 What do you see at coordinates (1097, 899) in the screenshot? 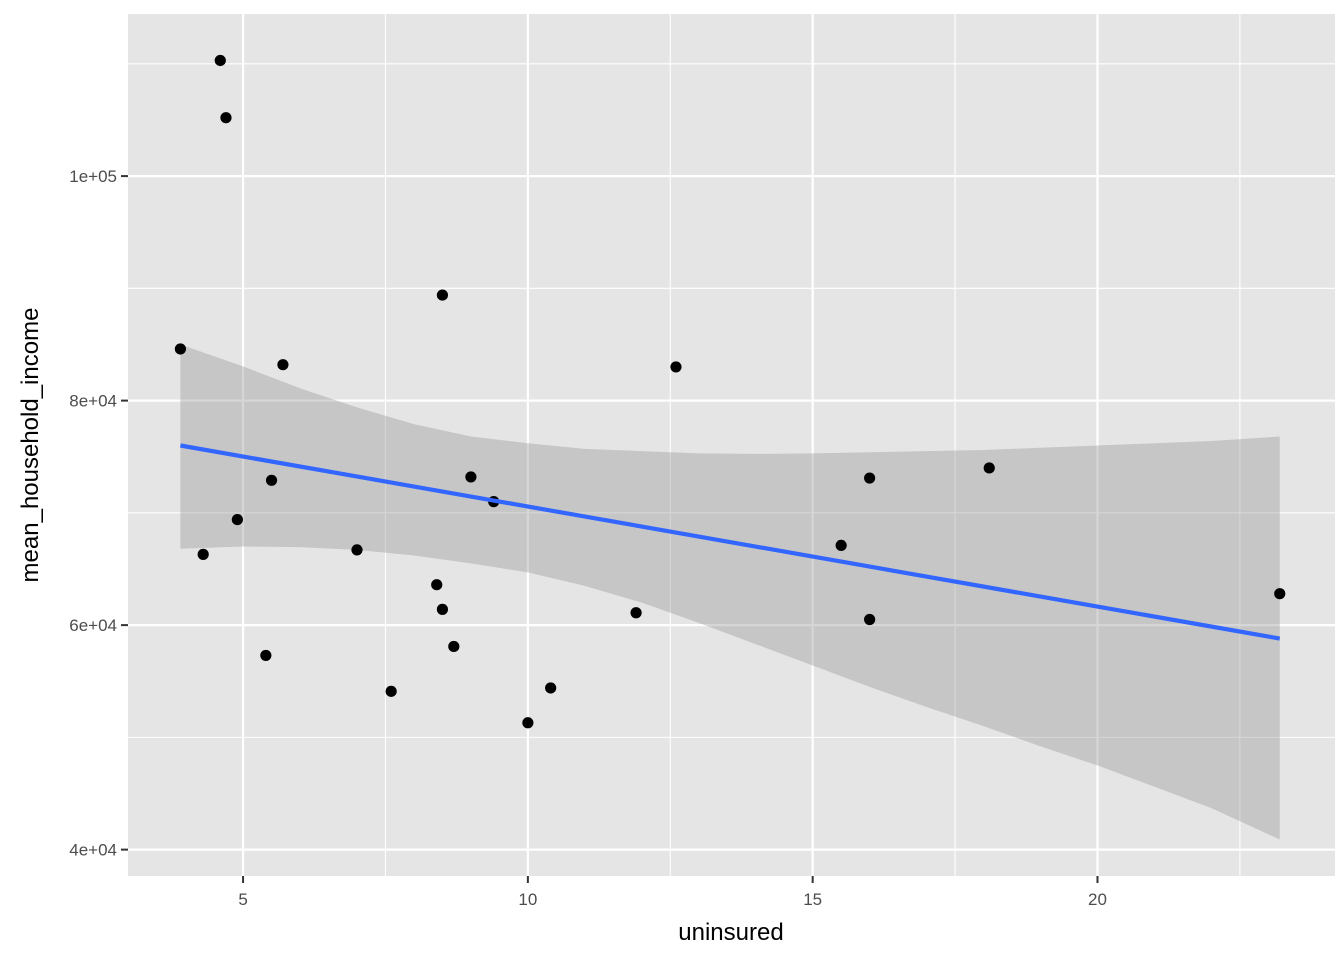
I see `x-tick-label: 20` at bounding box center [1097, 899].